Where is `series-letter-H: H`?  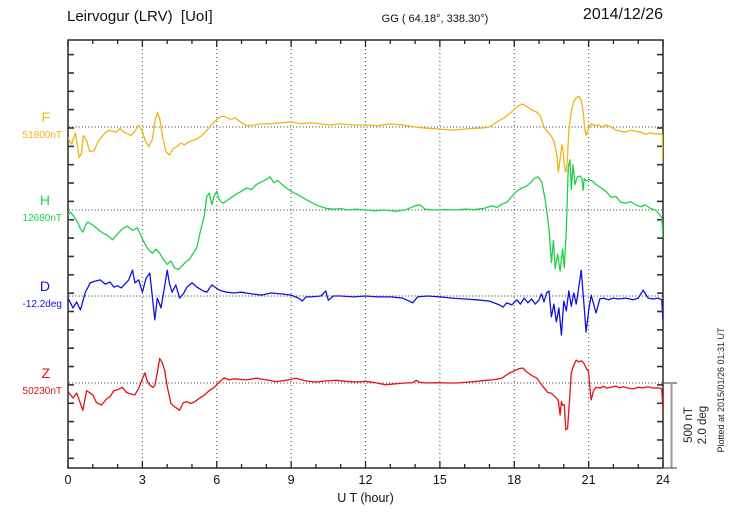 series-letter-H: H is located at coordinates (44, 200).